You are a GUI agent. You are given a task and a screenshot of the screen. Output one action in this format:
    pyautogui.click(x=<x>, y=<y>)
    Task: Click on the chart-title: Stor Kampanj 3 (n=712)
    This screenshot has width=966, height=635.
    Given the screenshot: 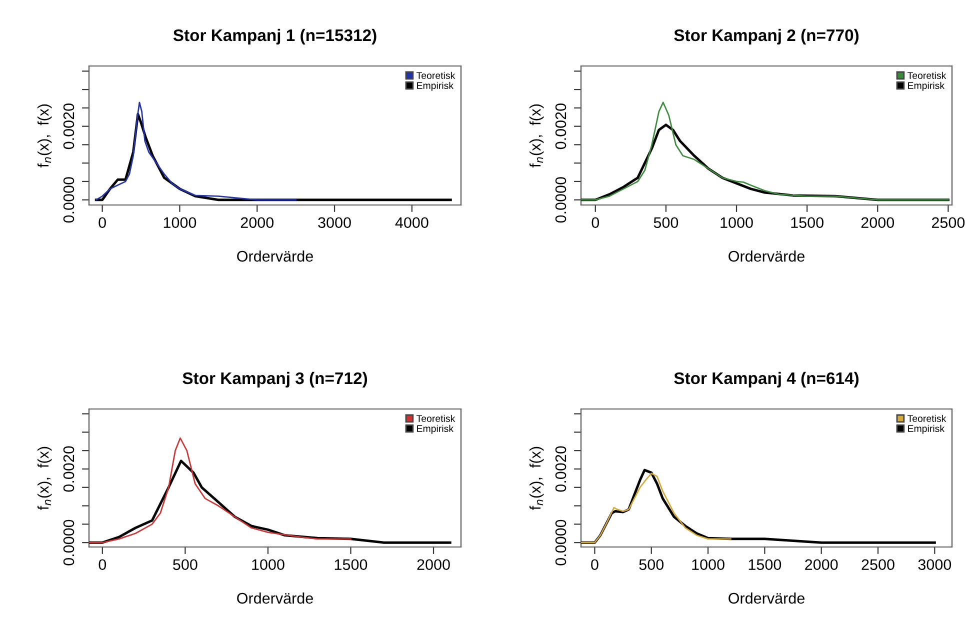 What is the action you would take?
    pyautogui.click(x=275, y=380)
    